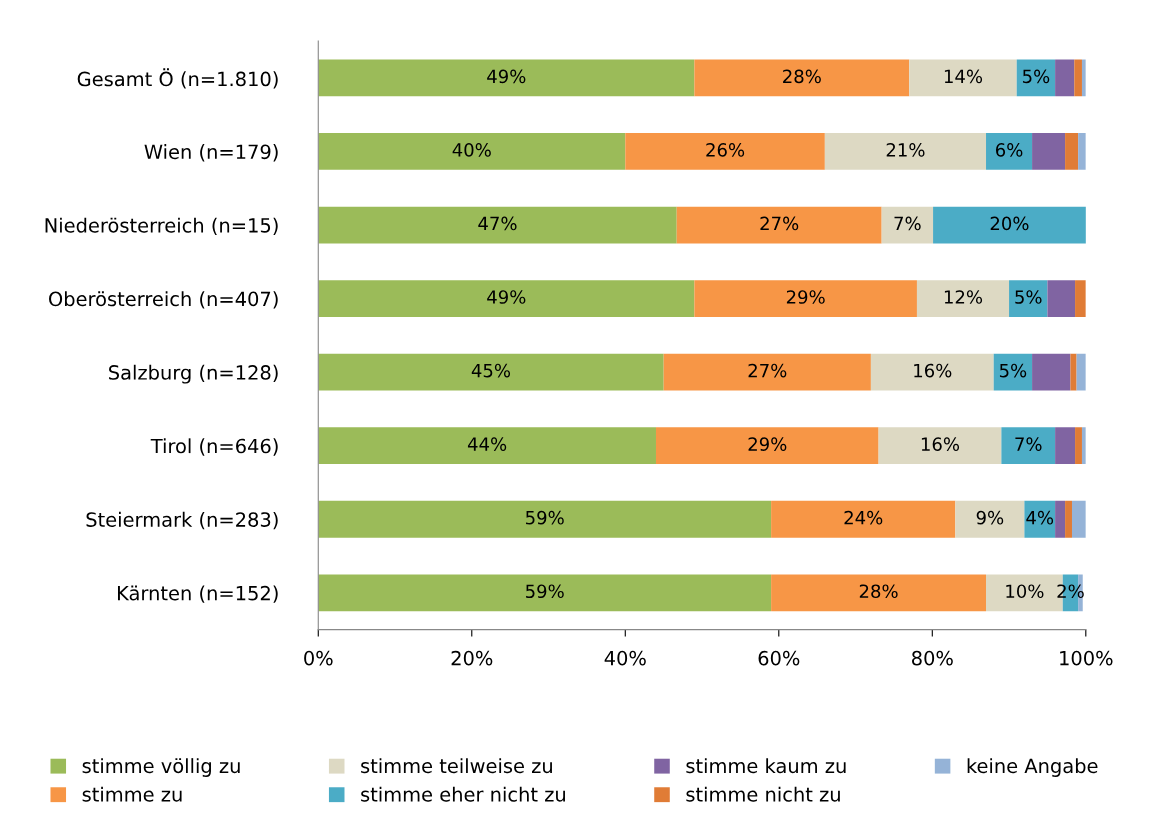 Image resolution: width=1149 pixels, height=823 pixels. Describe the element at coordinates (161, 767) in the screenshot. I see `legend-label: stimme völlig zu` at that location.